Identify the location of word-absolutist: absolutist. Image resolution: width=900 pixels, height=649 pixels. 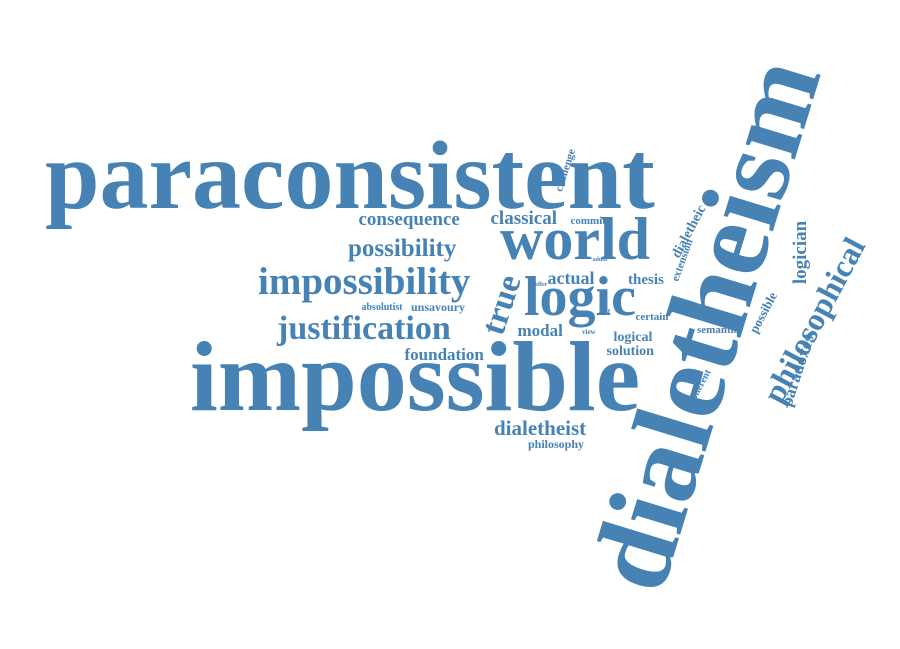
(382, 307).